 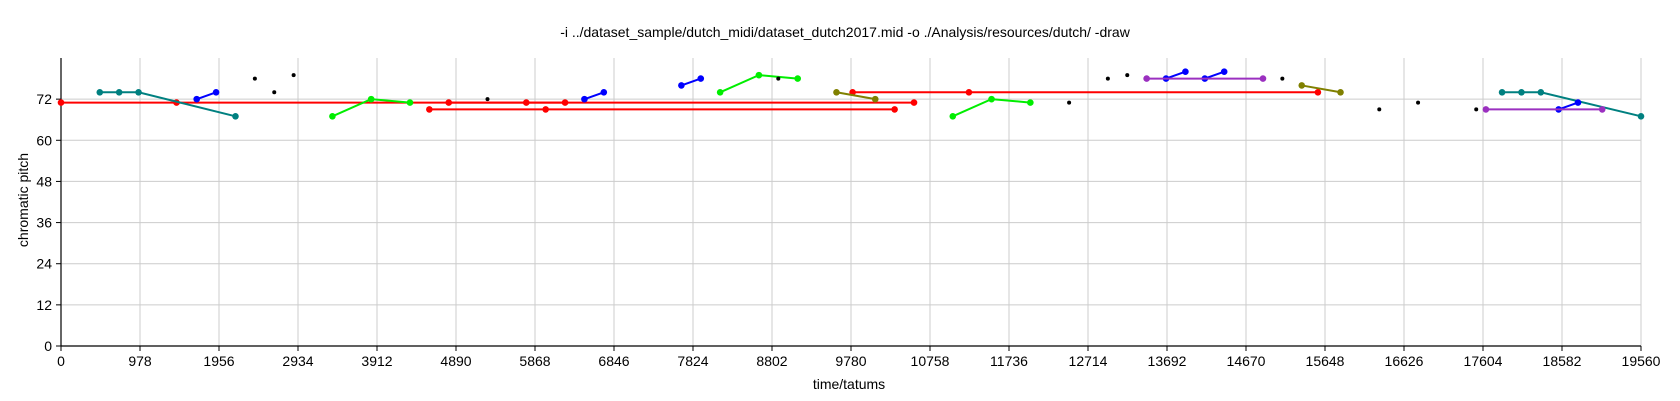 I want to click on x-tick-label: 978, so click(x=140, y=361).